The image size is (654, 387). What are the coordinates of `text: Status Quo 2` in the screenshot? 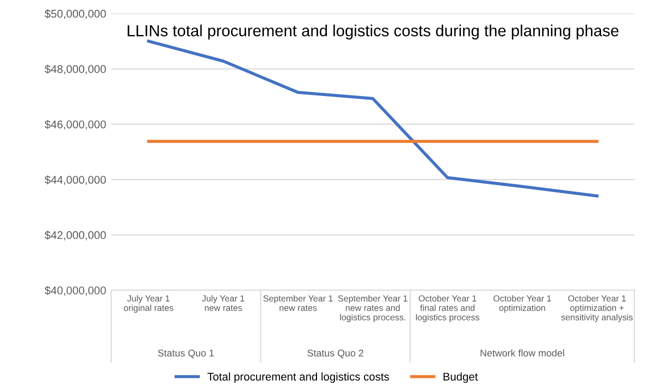 It's located at (335, 354).